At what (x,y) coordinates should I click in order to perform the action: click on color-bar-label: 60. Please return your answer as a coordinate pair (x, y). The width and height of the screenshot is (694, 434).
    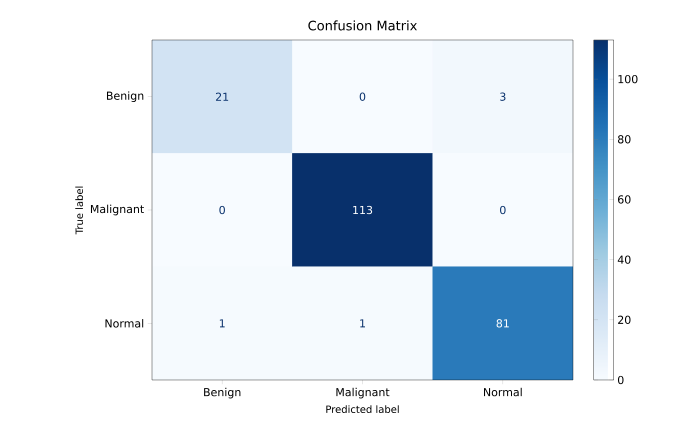
    Looking at the image, I should click on (624, 199).